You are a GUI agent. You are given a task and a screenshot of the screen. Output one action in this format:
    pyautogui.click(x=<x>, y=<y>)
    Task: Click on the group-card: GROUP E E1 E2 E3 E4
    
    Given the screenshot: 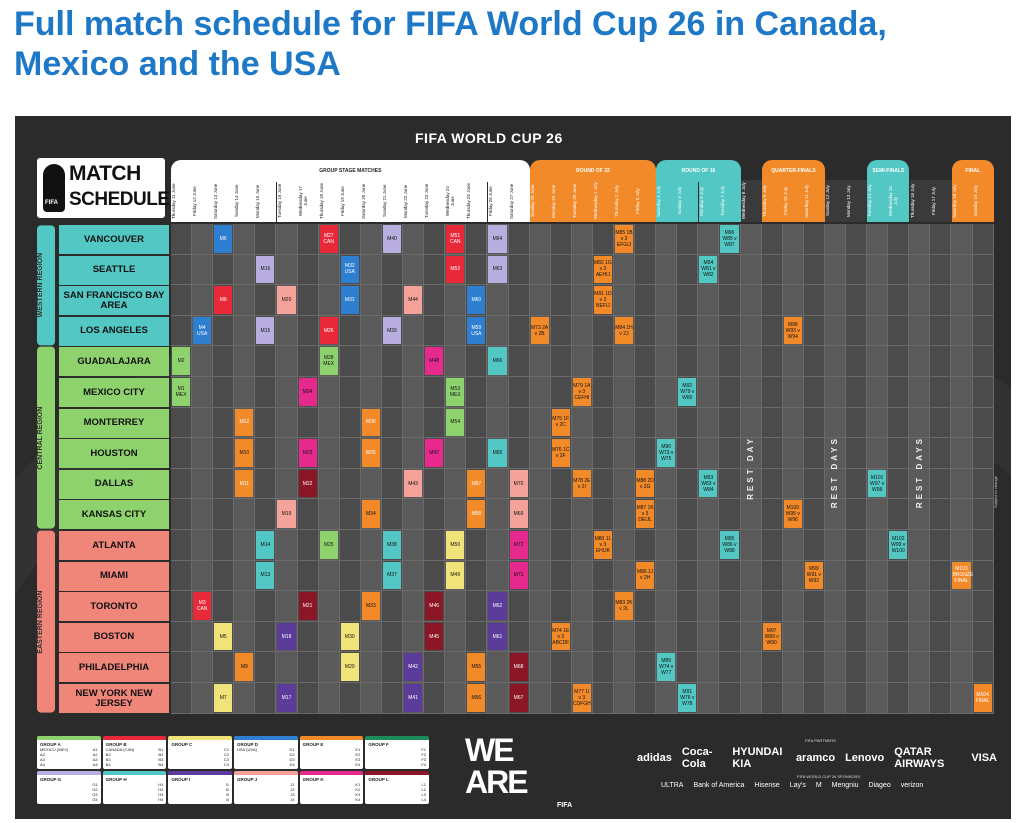 What is the action you would take?
    pyautogui.click(x=331, y=752)
    